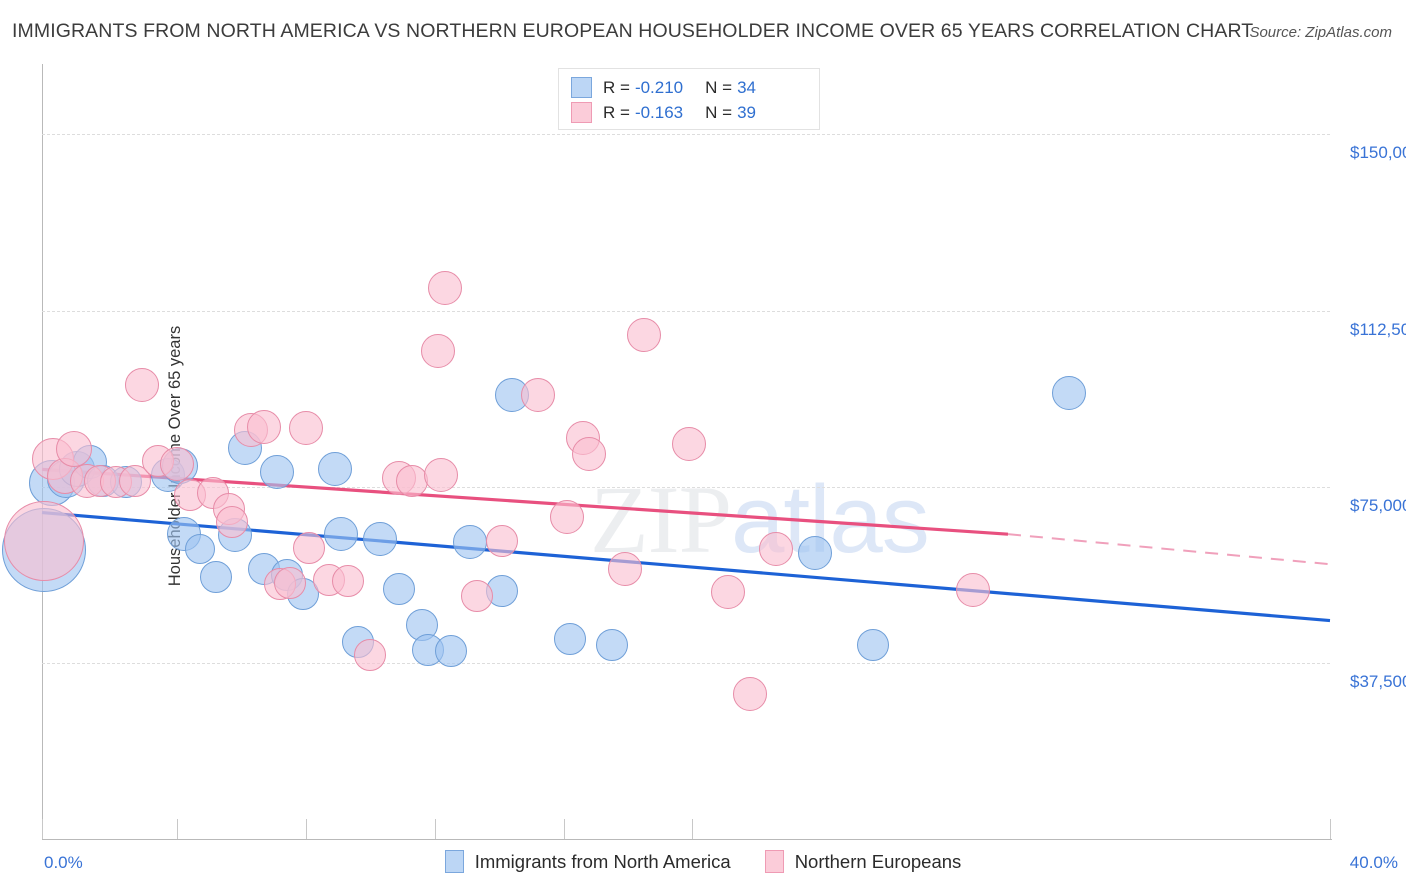  What do you see at coordinates (746, 112) in the screenshot?
I see `n-value-pink: 39` at bounding box center [746, 112].